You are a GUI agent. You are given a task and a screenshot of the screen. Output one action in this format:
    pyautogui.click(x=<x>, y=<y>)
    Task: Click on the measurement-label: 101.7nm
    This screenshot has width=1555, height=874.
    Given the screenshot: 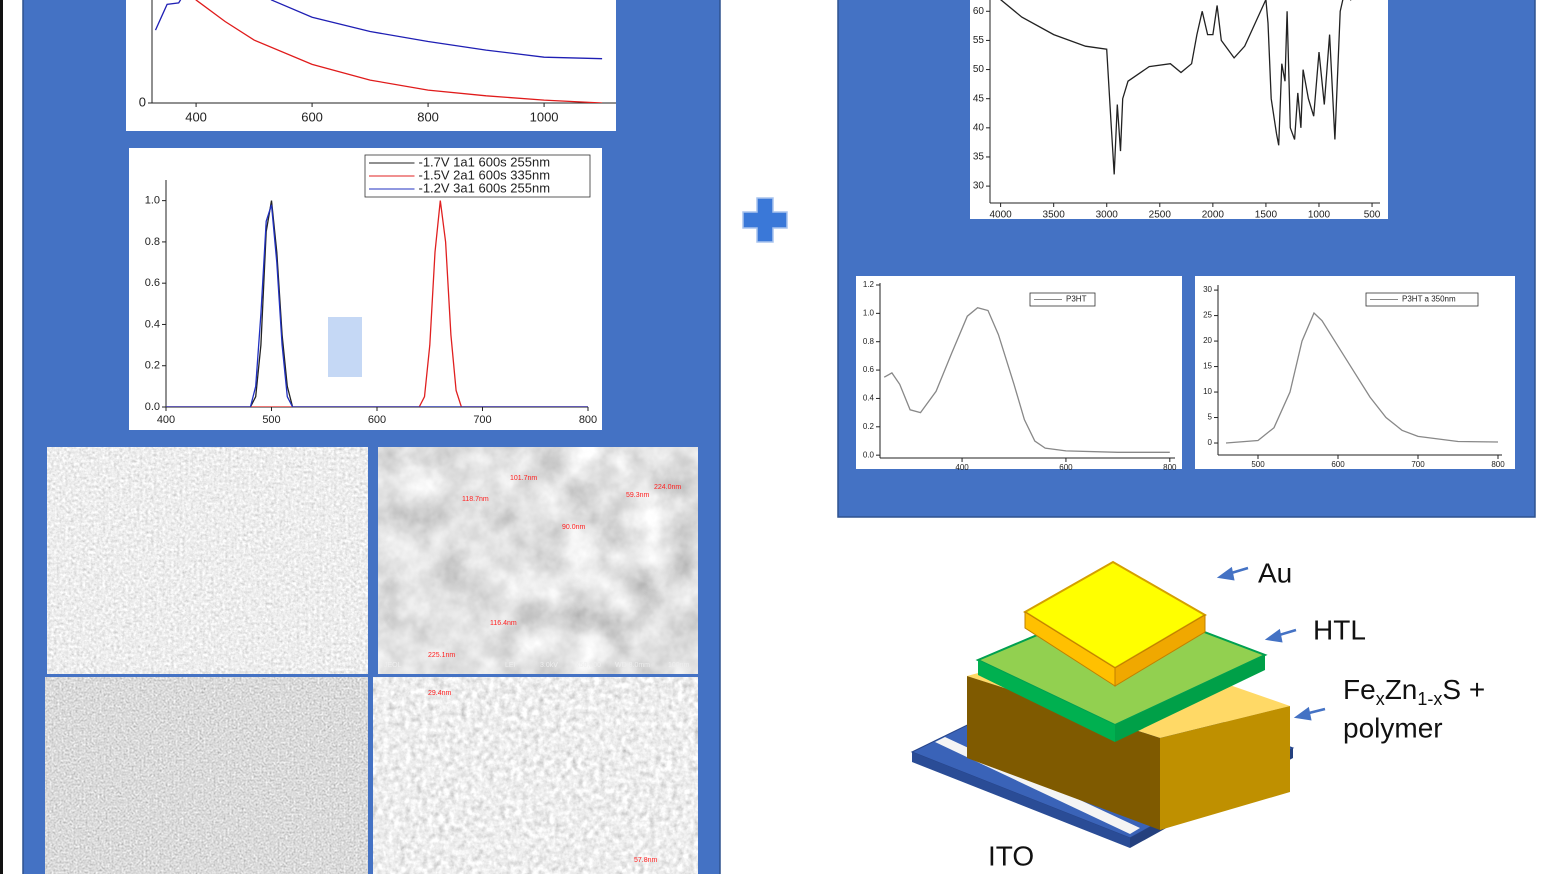 What is the action you would take?
    pyautogui.click(x=523, y=478)
    